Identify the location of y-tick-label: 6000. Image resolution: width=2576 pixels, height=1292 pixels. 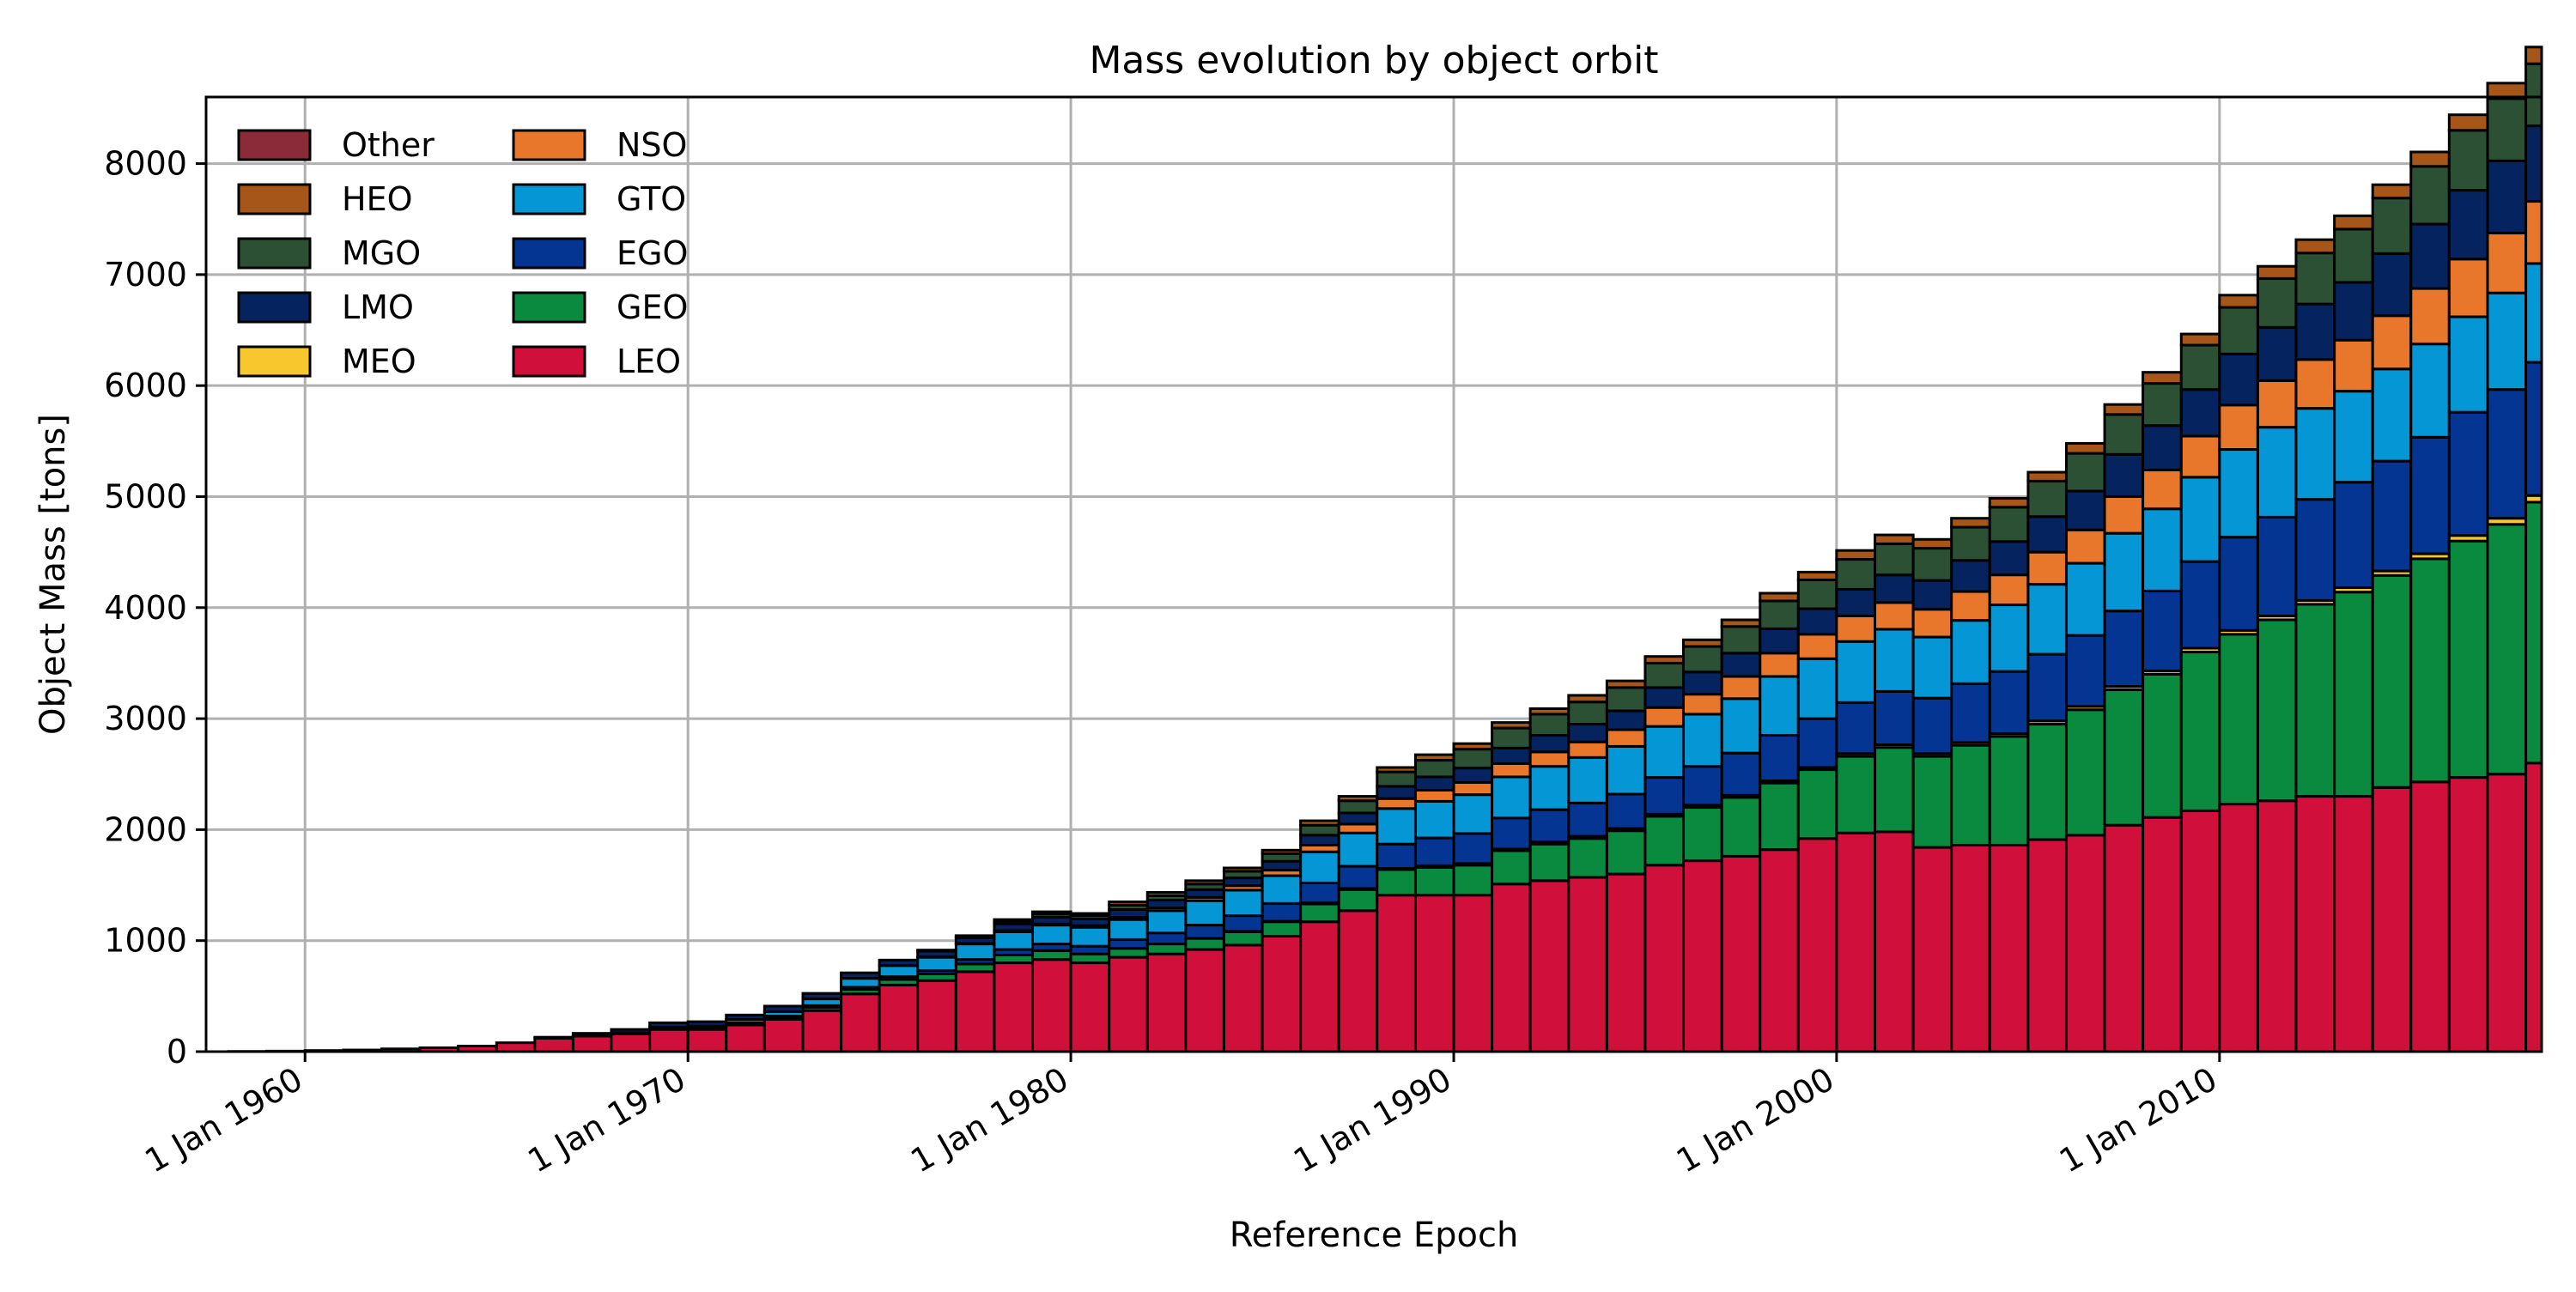
(145, 385).